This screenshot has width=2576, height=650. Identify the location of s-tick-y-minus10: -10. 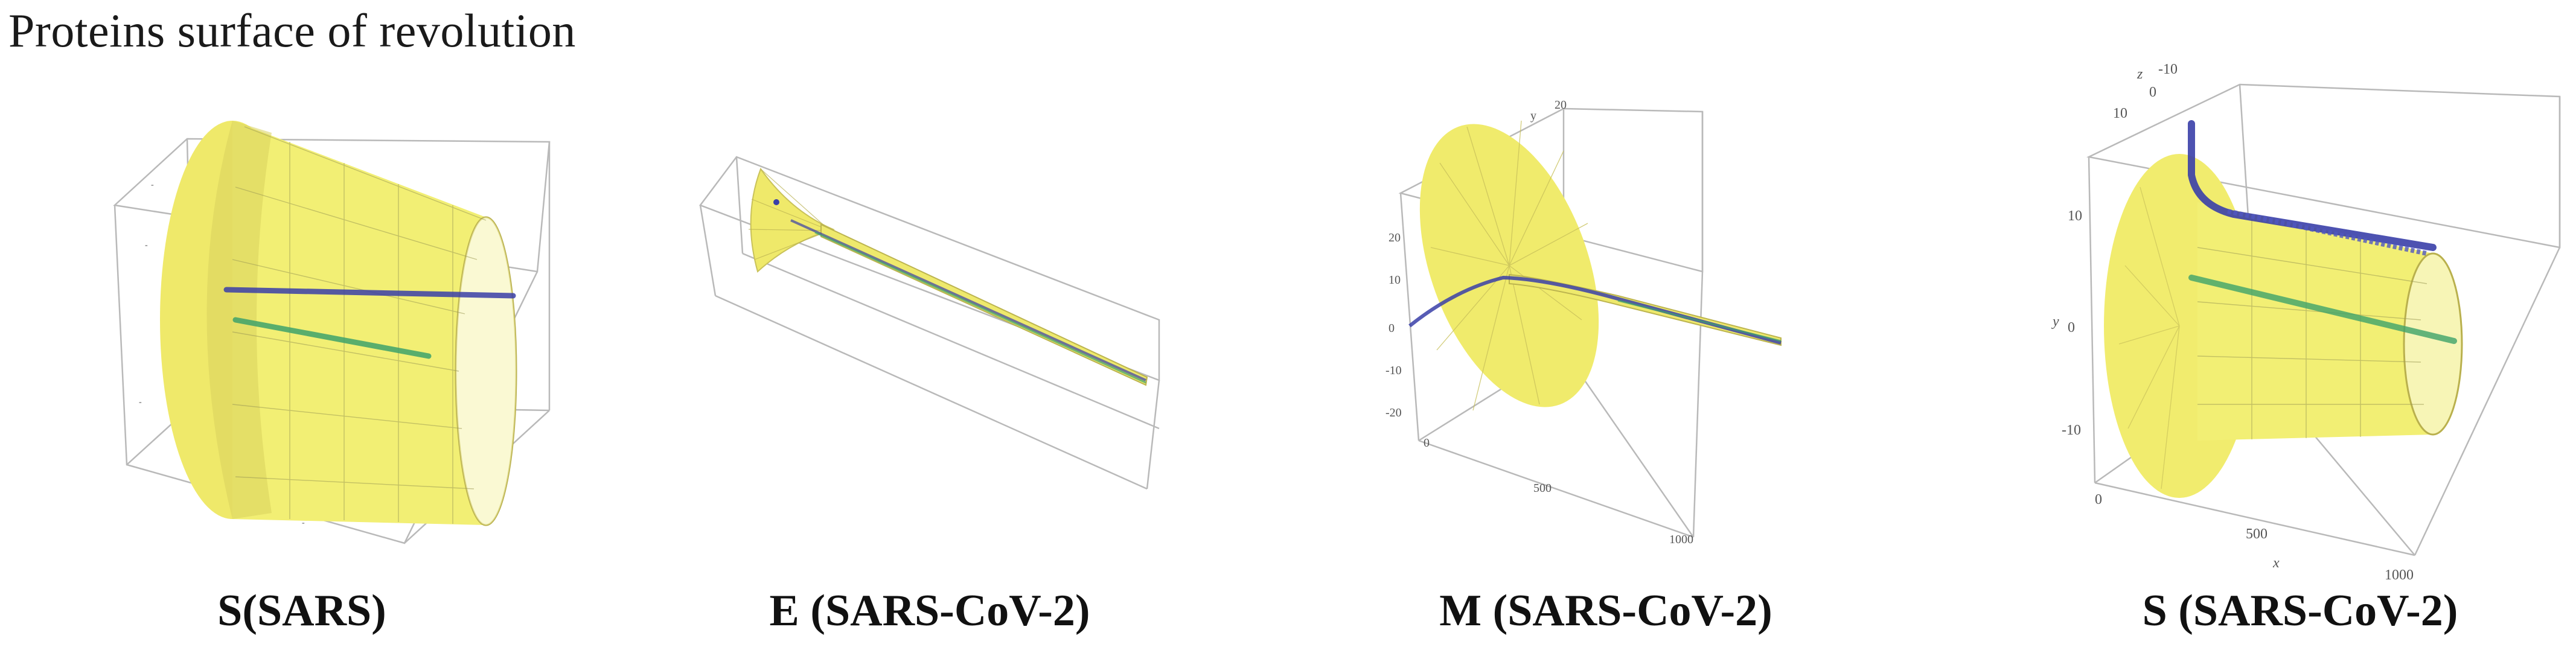
(2071, 430).